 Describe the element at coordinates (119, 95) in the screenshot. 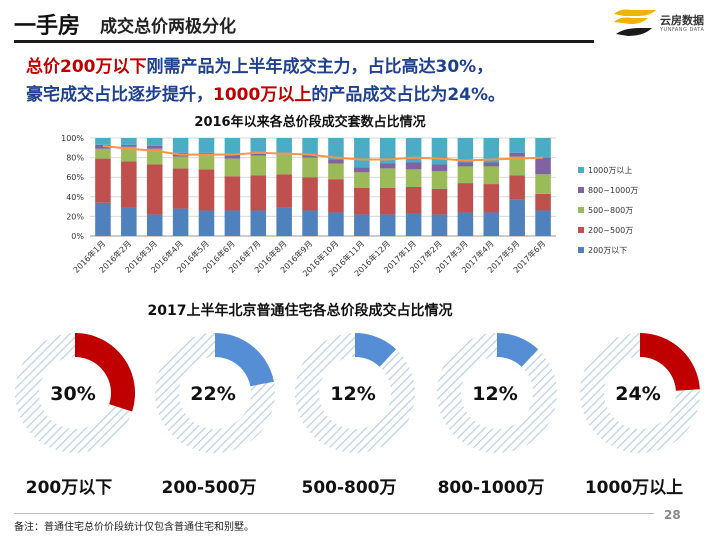

I see `headline-text-2a: 豪宅成交占比逐步提升，` at that location.